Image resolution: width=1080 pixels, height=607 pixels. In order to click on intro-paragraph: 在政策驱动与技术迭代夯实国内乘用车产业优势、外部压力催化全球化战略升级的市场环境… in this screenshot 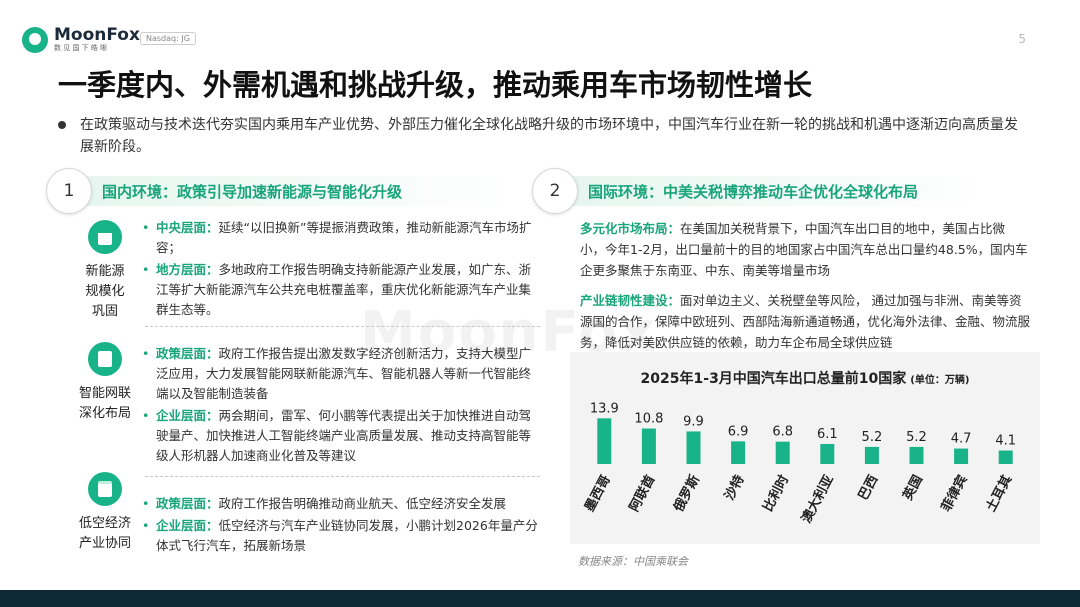, I will do `click(538, 136)`.